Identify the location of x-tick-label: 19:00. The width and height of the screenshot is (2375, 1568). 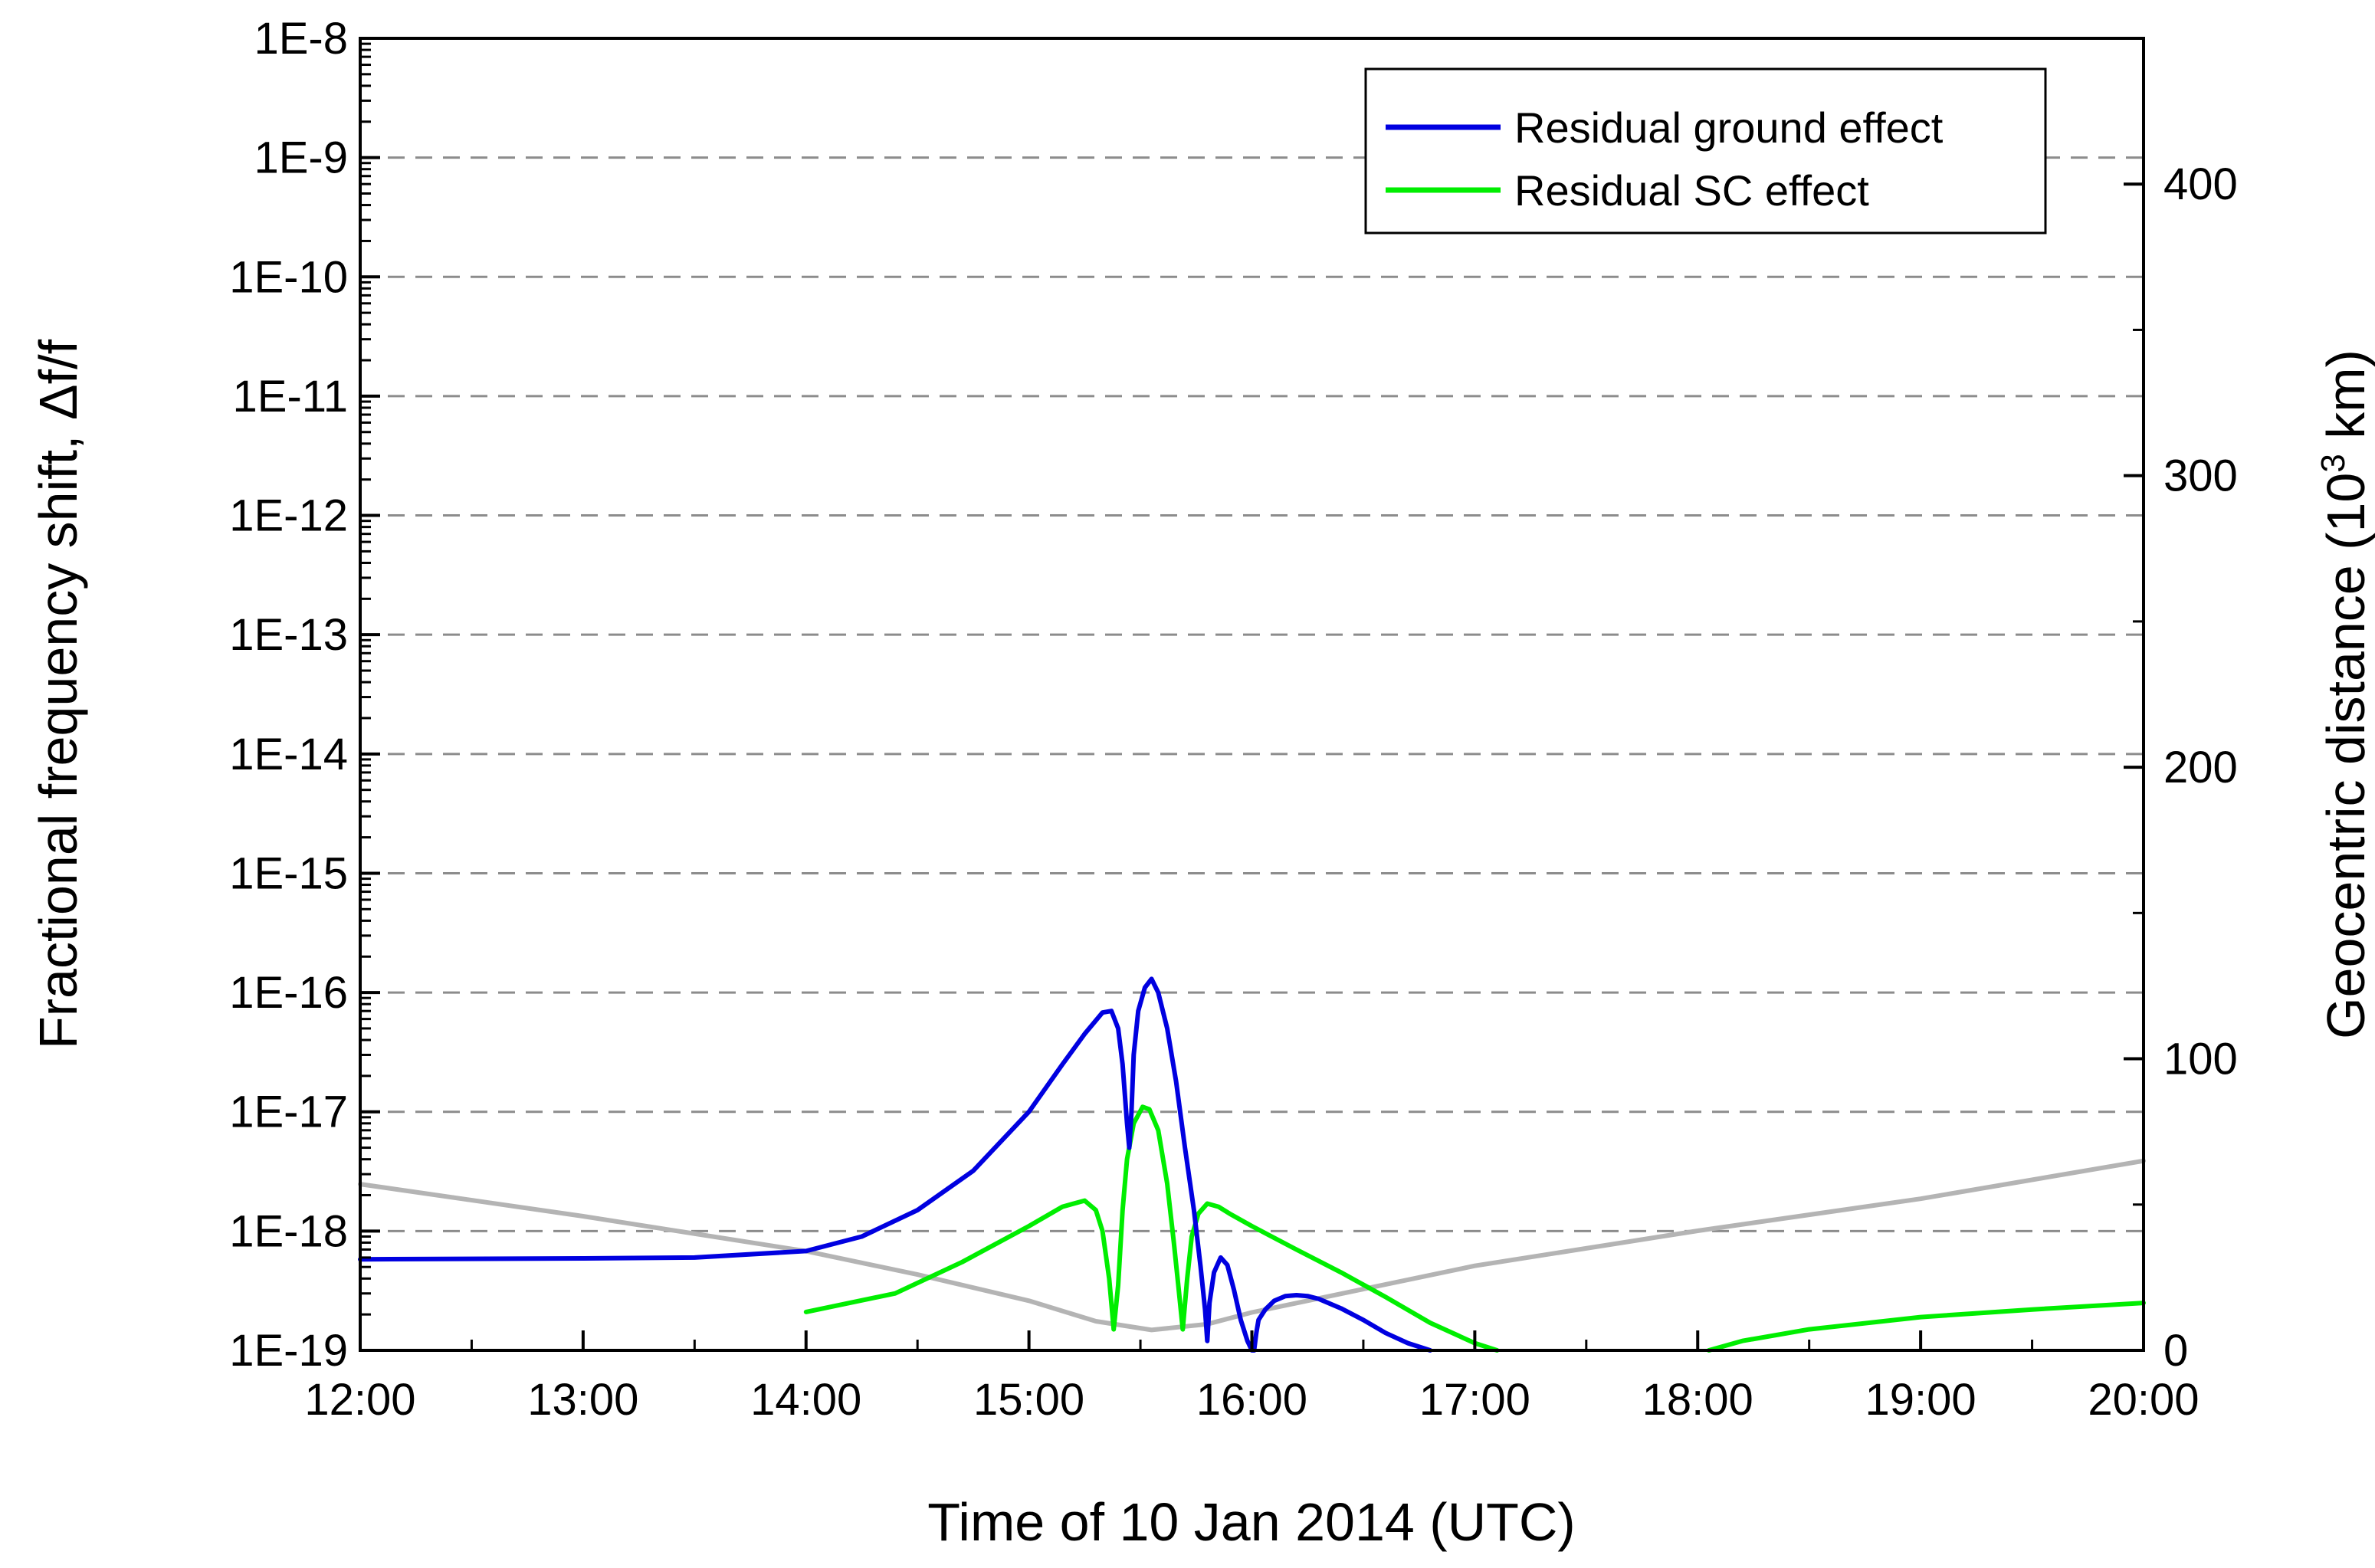
(1920, 1400).